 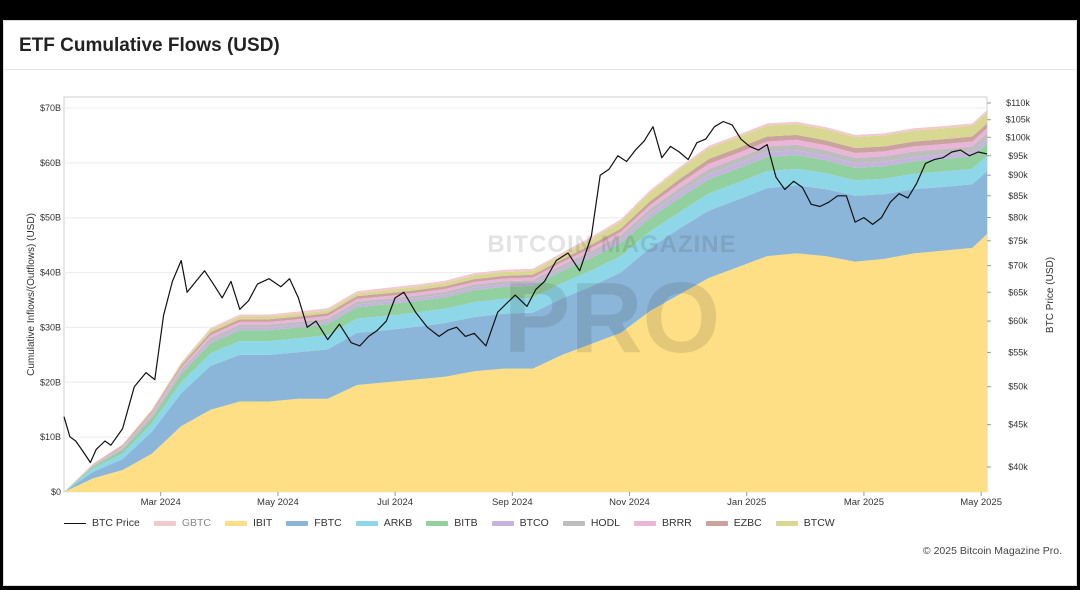 I want to click on legend-label: BTC Price, so click(x=116, y=523).